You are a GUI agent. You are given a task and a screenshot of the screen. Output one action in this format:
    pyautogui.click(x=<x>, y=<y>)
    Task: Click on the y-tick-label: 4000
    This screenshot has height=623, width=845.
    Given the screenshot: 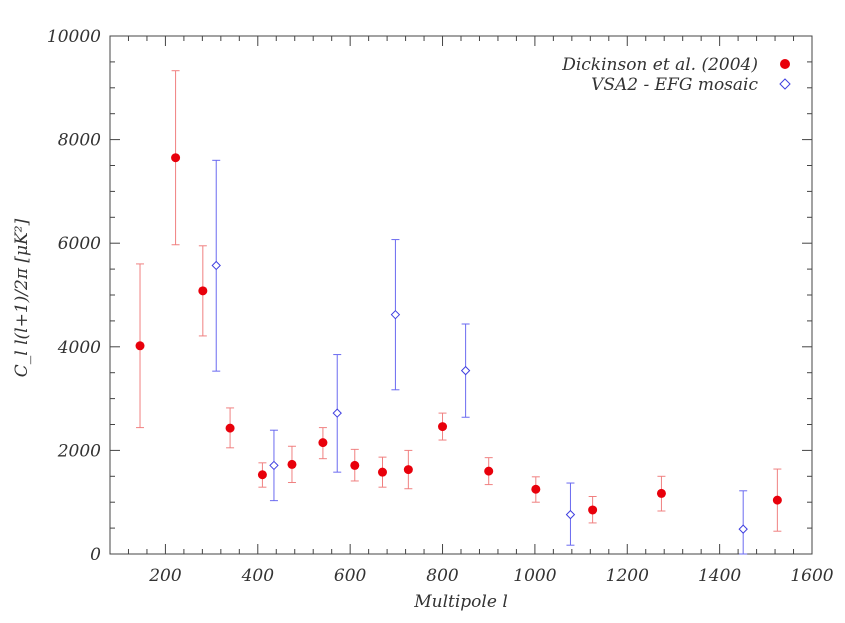 What is the action you would take?
    pyautogui.click(x=79, y=348)
    